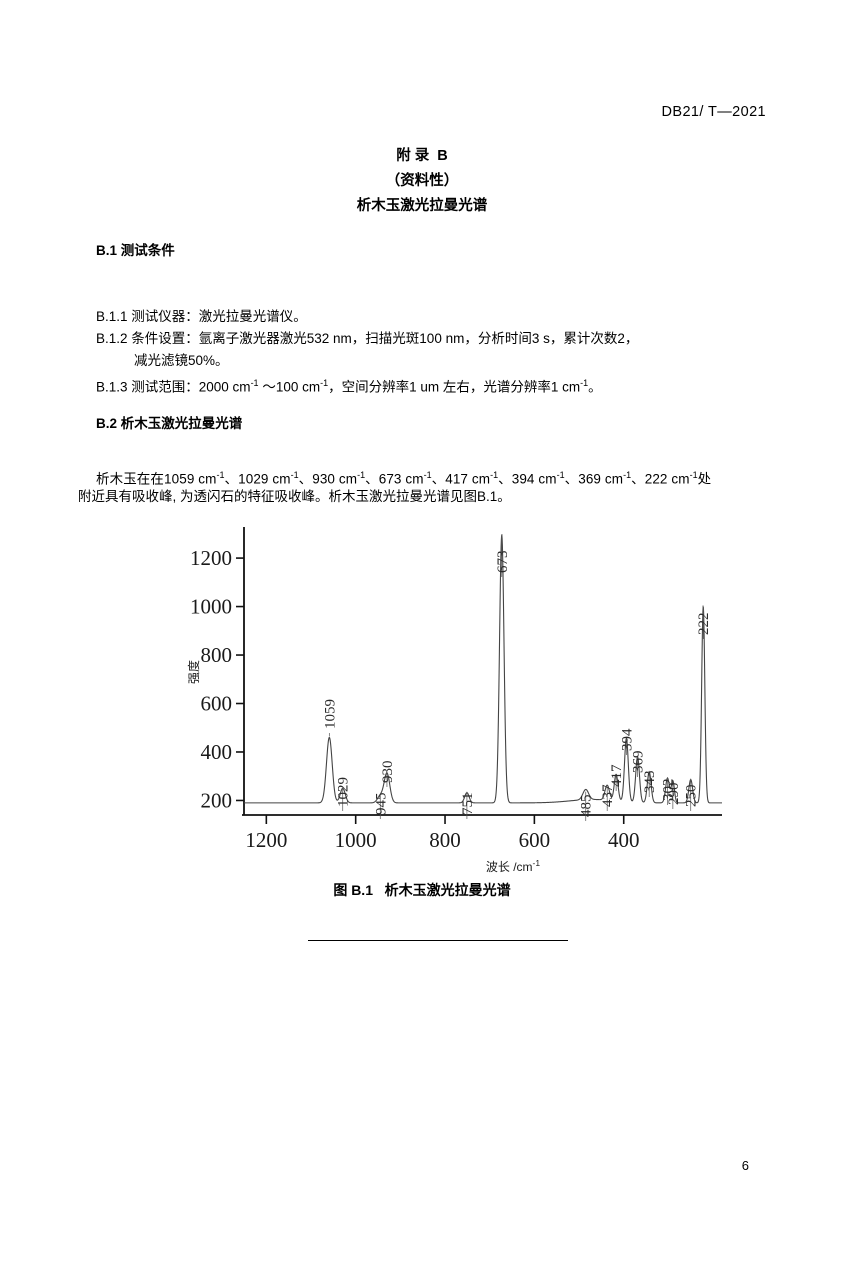  Describe the element at coordinates (594, 479) in the screenshot. I see `para-seg-g: 、369 cm` at that location.